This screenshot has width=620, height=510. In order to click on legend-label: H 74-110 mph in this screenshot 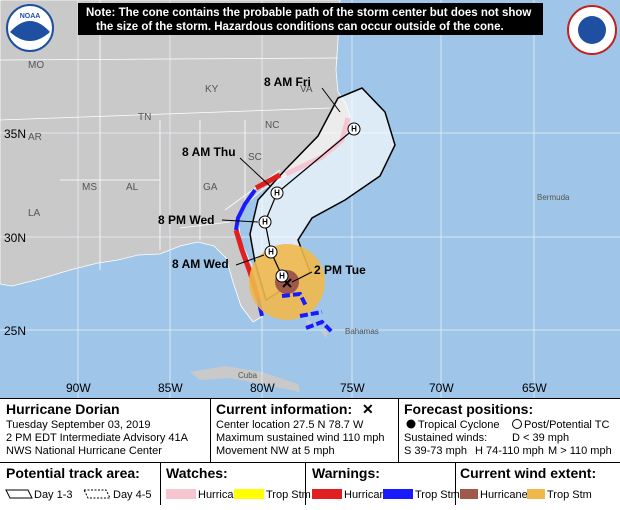, I will do `click(509, 451)`.